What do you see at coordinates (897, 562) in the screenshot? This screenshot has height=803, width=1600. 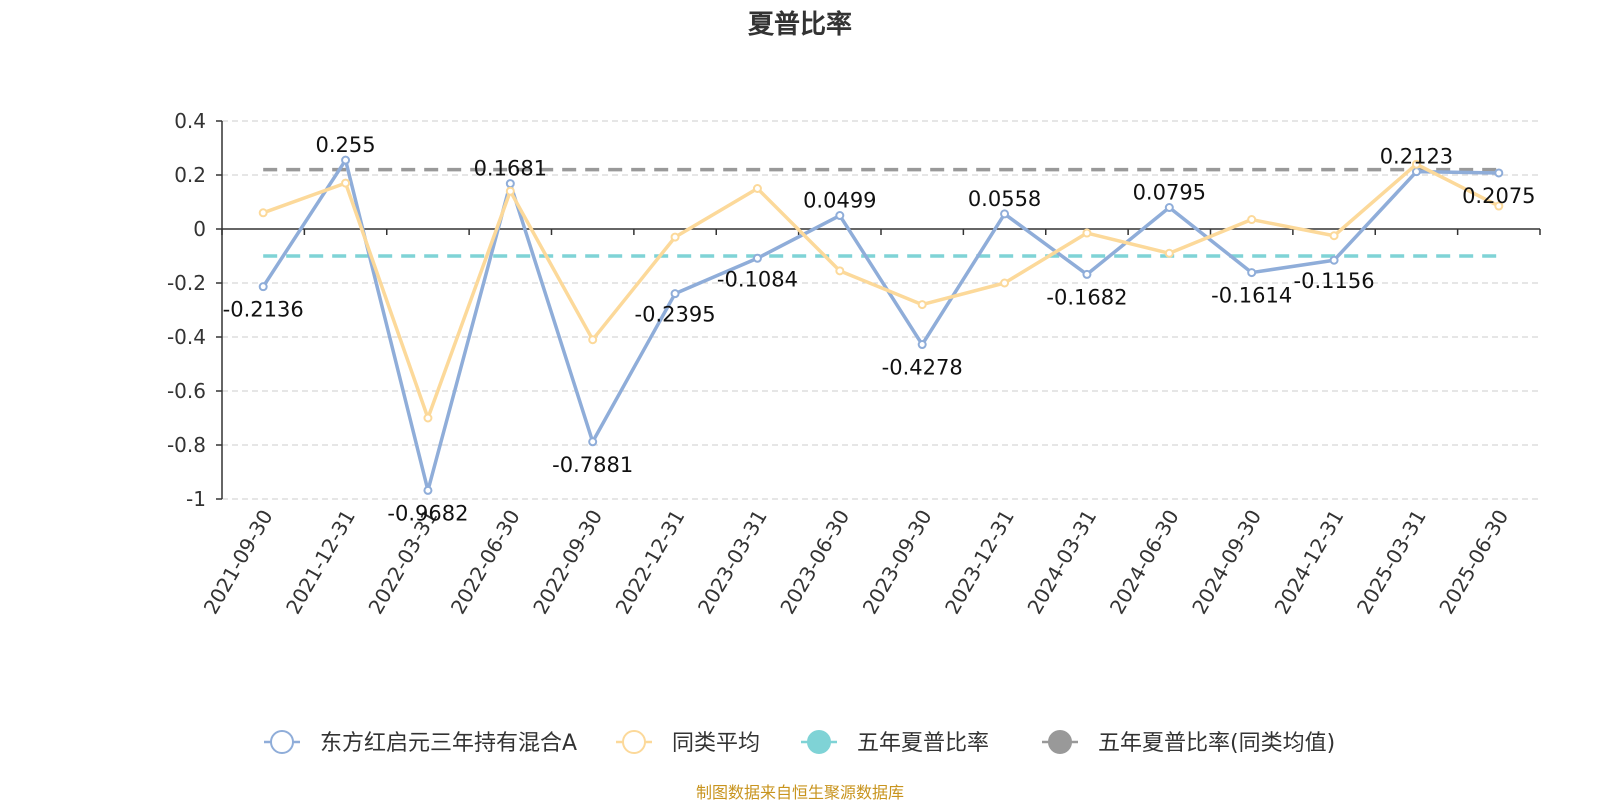 I see `x-tick-label: 2023-09-30` at bounding box center [897, 562].